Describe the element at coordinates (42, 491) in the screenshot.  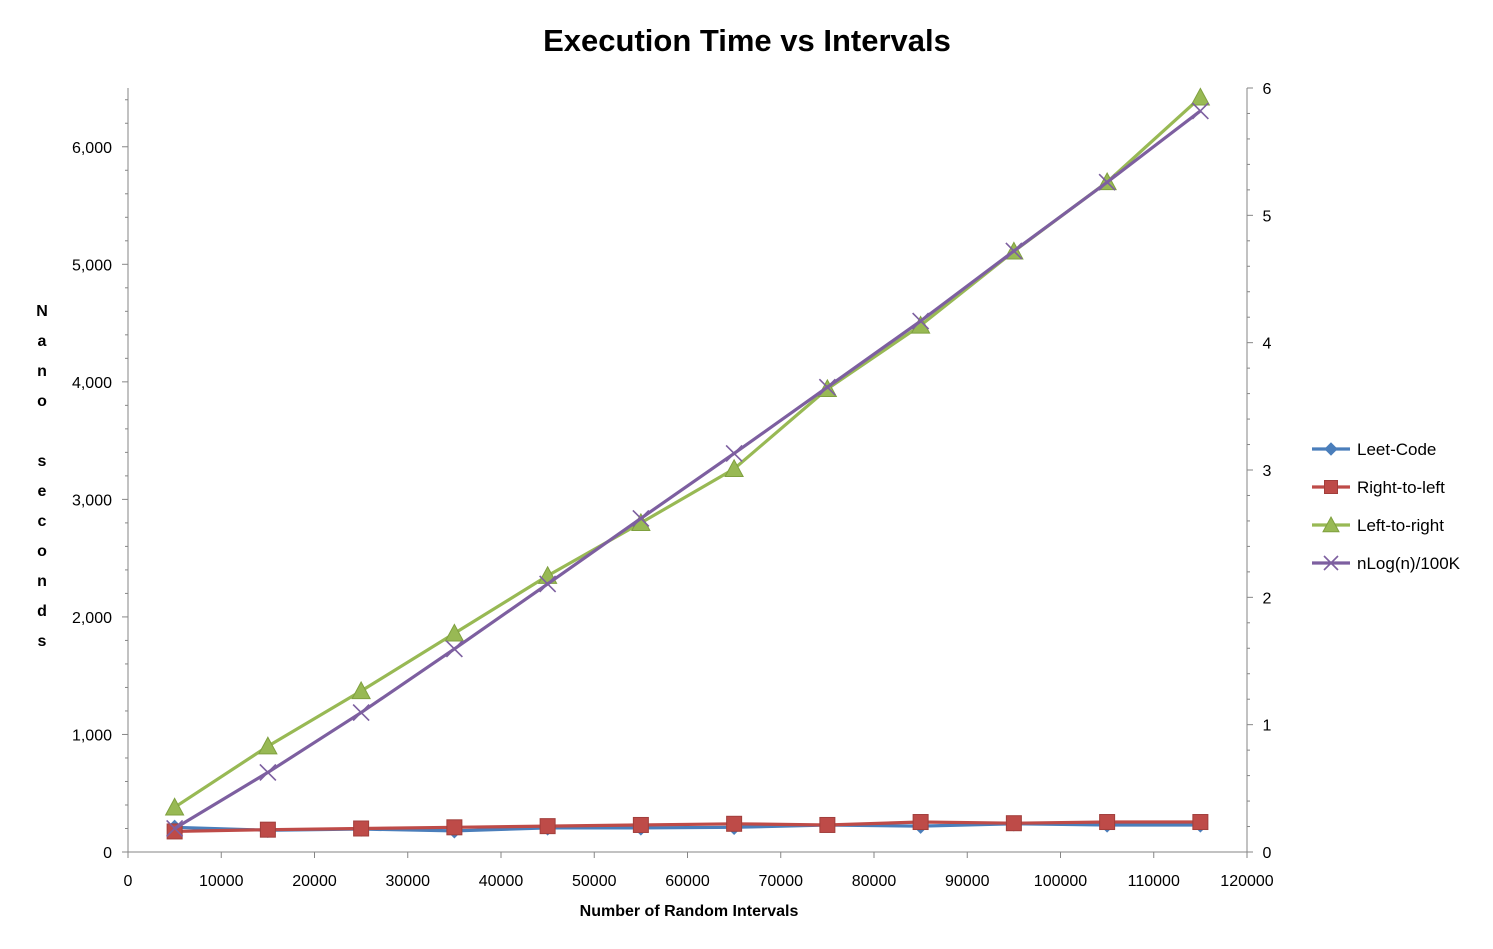
I see `y-axis-label-char: e` at that location.